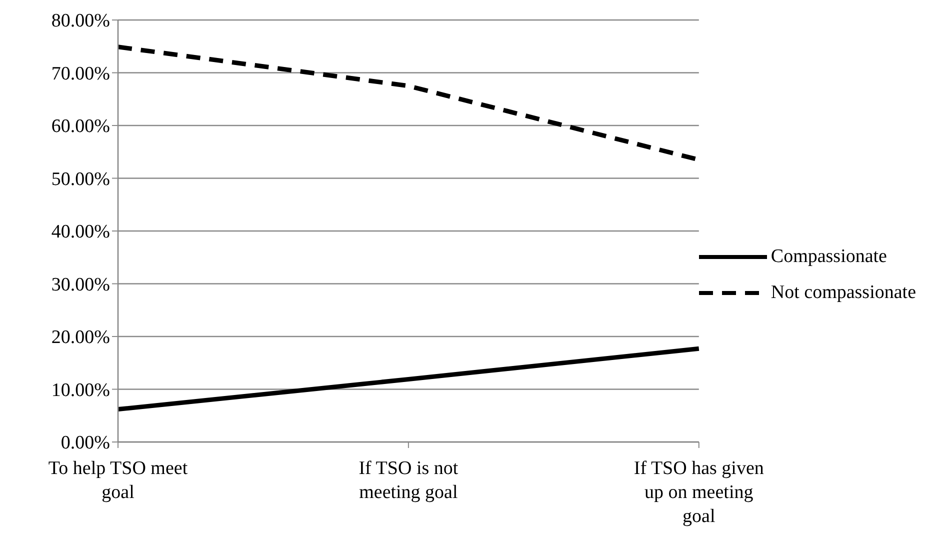 The width and height of the screenshot is (934, 550). What do you see at coordinates (80, 337) in the screenshot?
I see `y-tick-label: 20.00%` at bounding box center [80, 337].